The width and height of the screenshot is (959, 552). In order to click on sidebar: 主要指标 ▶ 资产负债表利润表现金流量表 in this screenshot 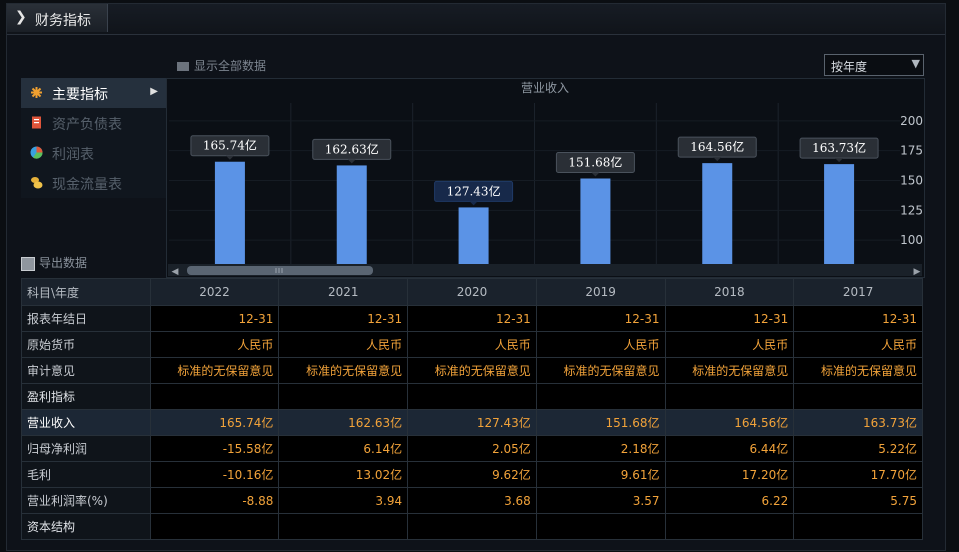, I will do `click(93, 138)`.